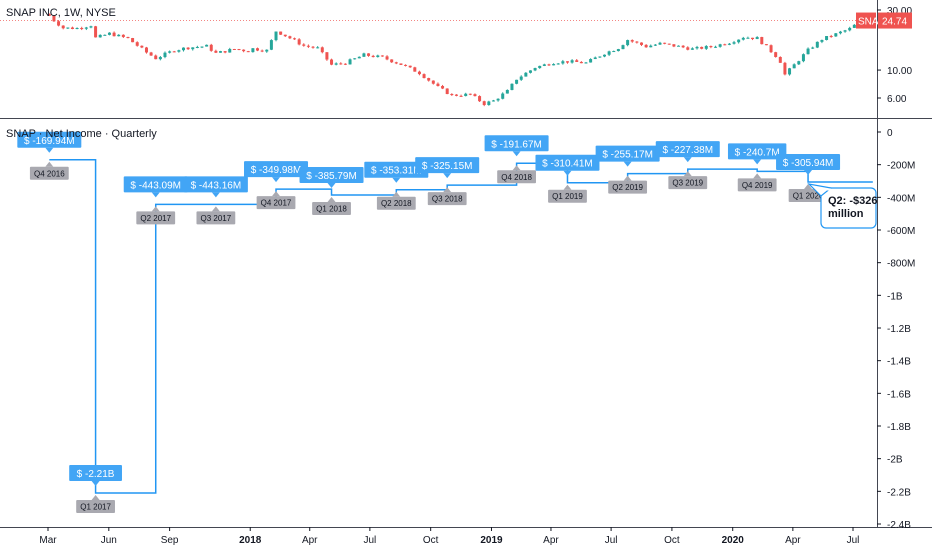  Describe the element at coordinates (155, 200) in the screenshot. I see `data-point: $ -443.09M Q2 2017` at that location.